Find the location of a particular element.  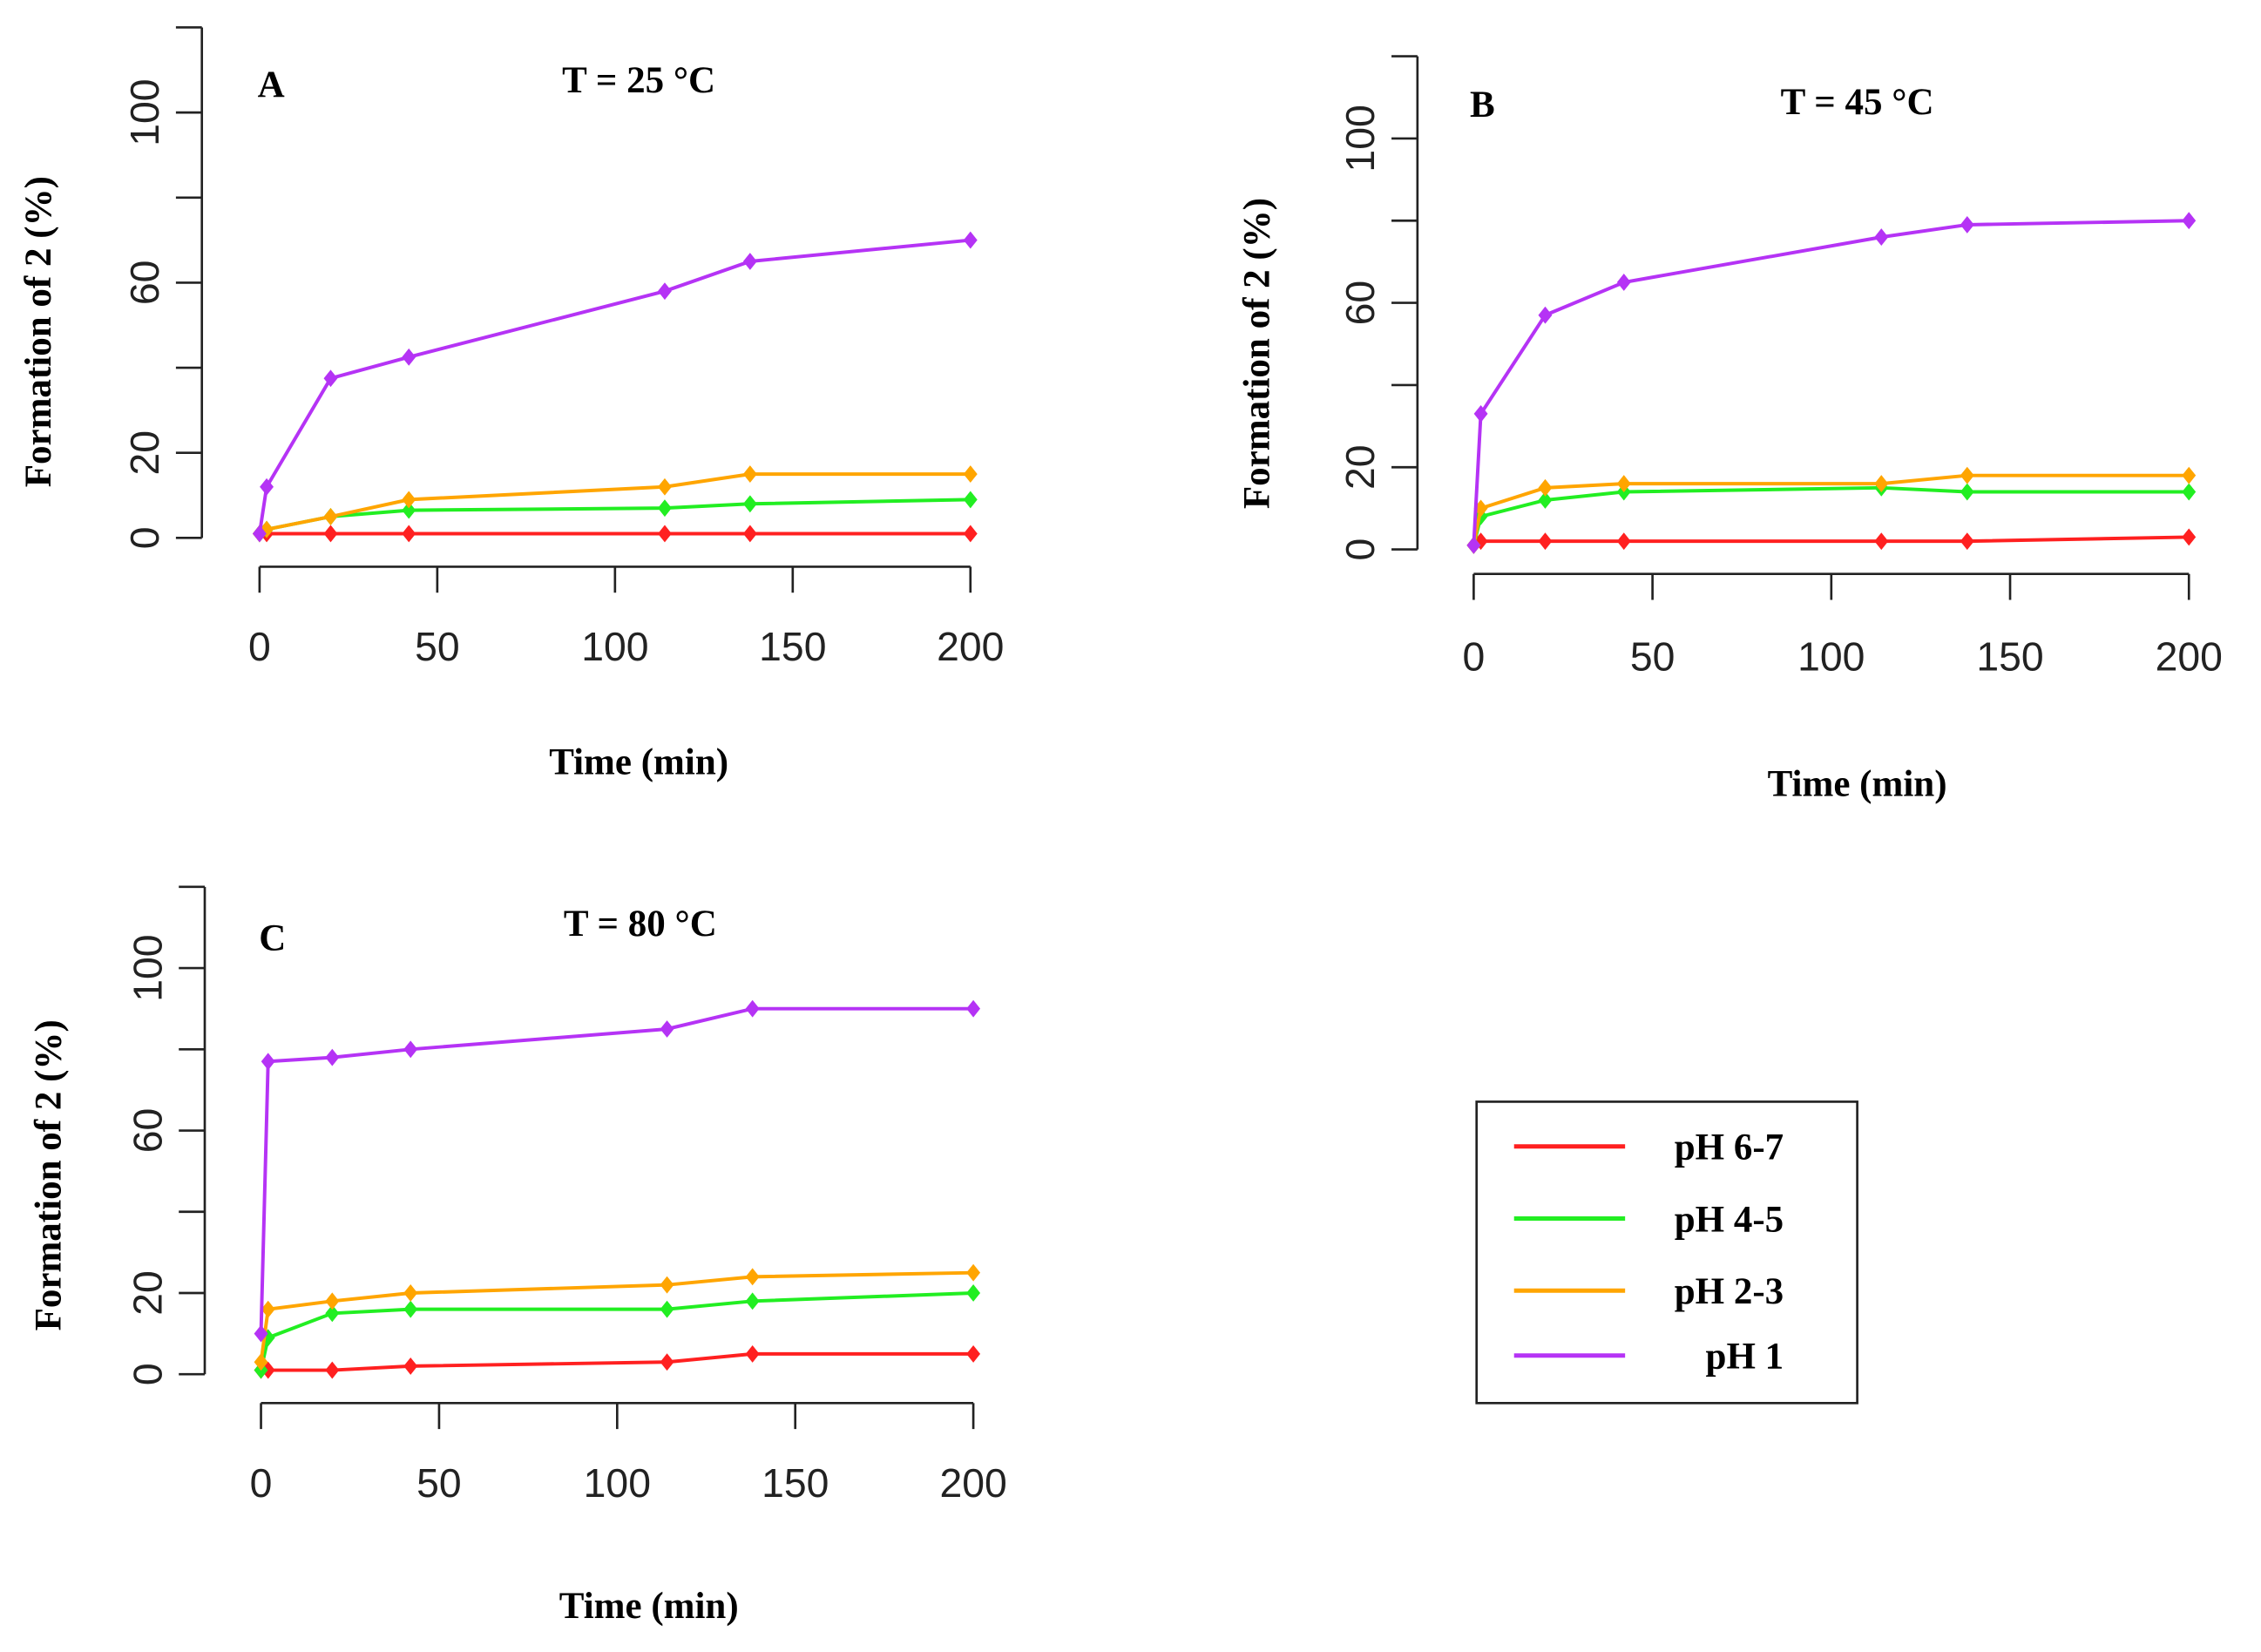

legend-label: pH 4-5 is located at coordinates (1729, 1219).